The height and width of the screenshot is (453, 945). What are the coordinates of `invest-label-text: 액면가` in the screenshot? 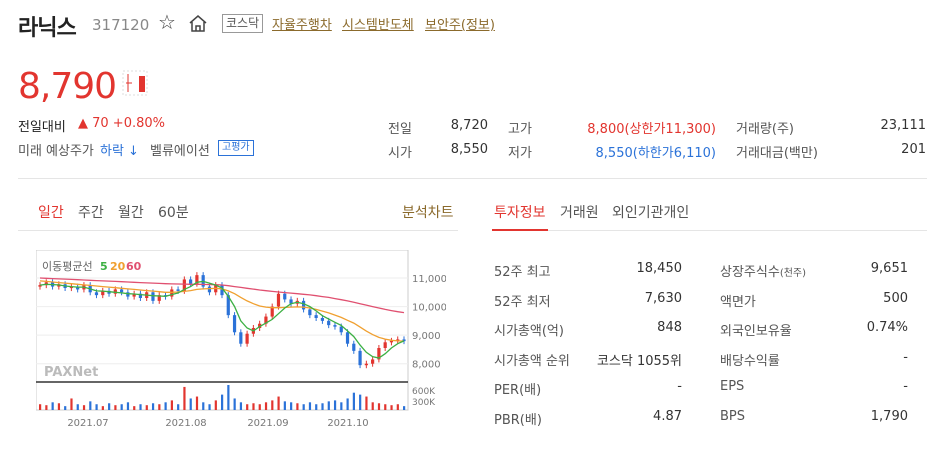 It's located at (738, 302).